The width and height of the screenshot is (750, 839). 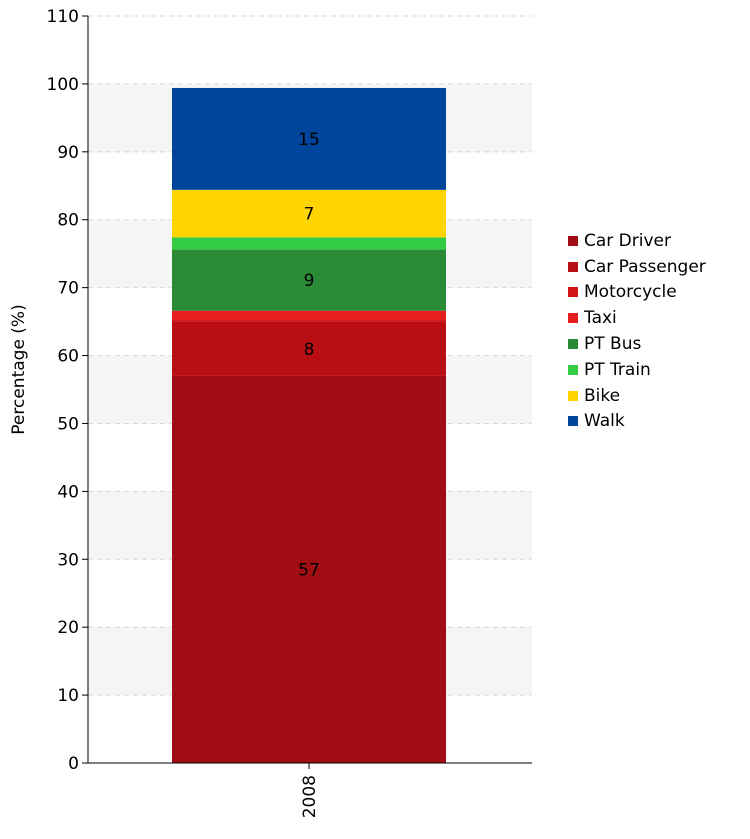 I want to click on legend-label: Taxi, so click(x=600, y=318).